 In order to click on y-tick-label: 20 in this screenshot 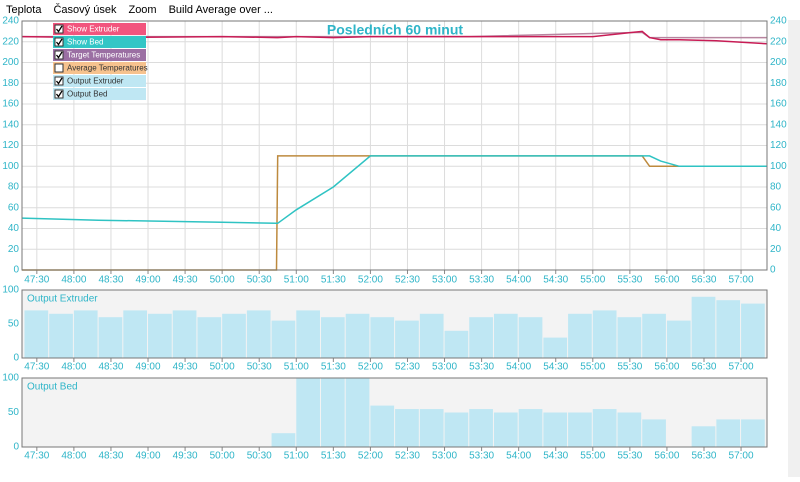, I will do `click(14, 249)`.